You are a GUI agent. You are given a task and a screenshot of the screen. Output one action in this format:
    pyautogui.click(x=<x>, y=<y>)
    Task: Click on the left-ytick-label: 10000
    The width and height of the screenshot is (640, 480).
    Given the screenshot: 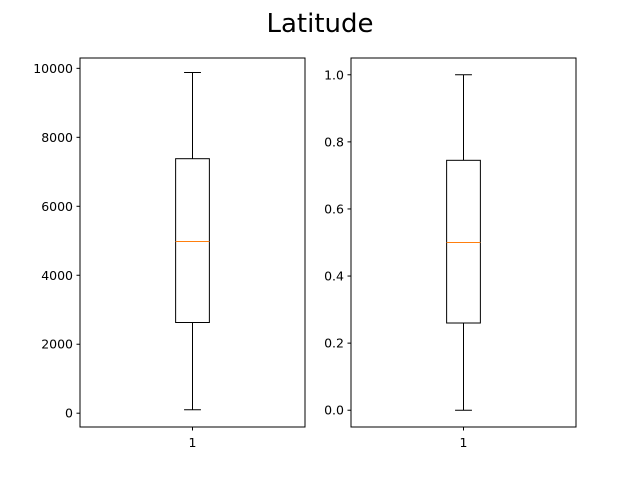 What is the action you would take?
    pyautogui.click(x=53, y=68)
    